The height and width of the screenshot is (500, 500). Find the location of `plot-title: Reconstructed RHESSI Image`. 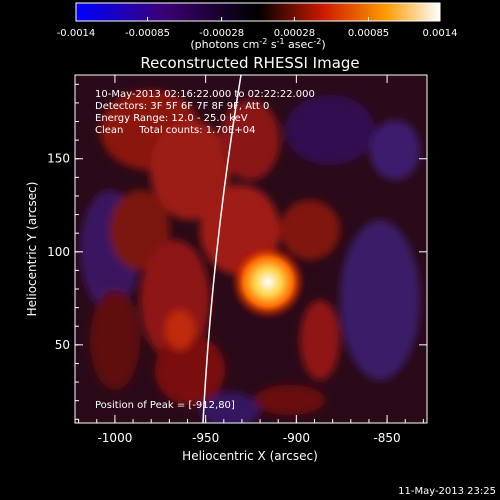

plot-title: Reconstructed RHESSI Image is located at coordinates (249, 63).